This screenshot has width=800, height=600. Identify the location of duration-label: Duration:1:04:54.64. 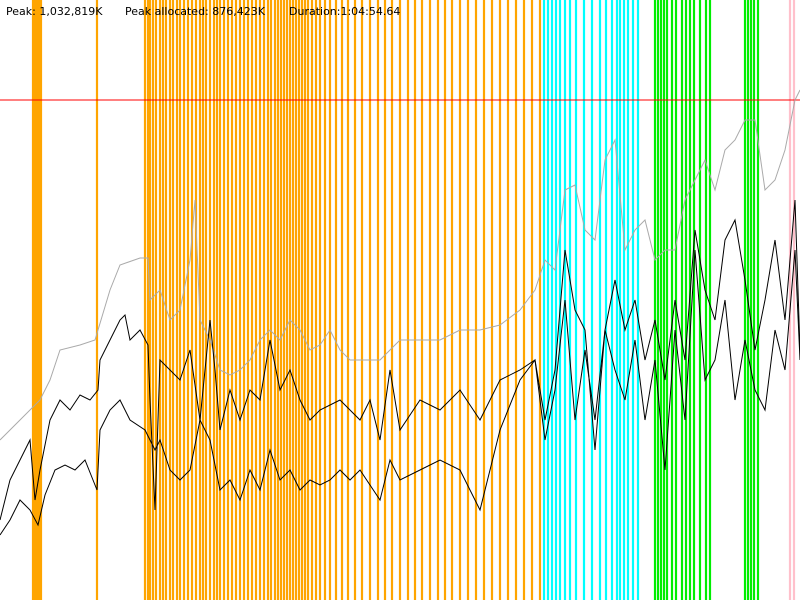
(344, 11).